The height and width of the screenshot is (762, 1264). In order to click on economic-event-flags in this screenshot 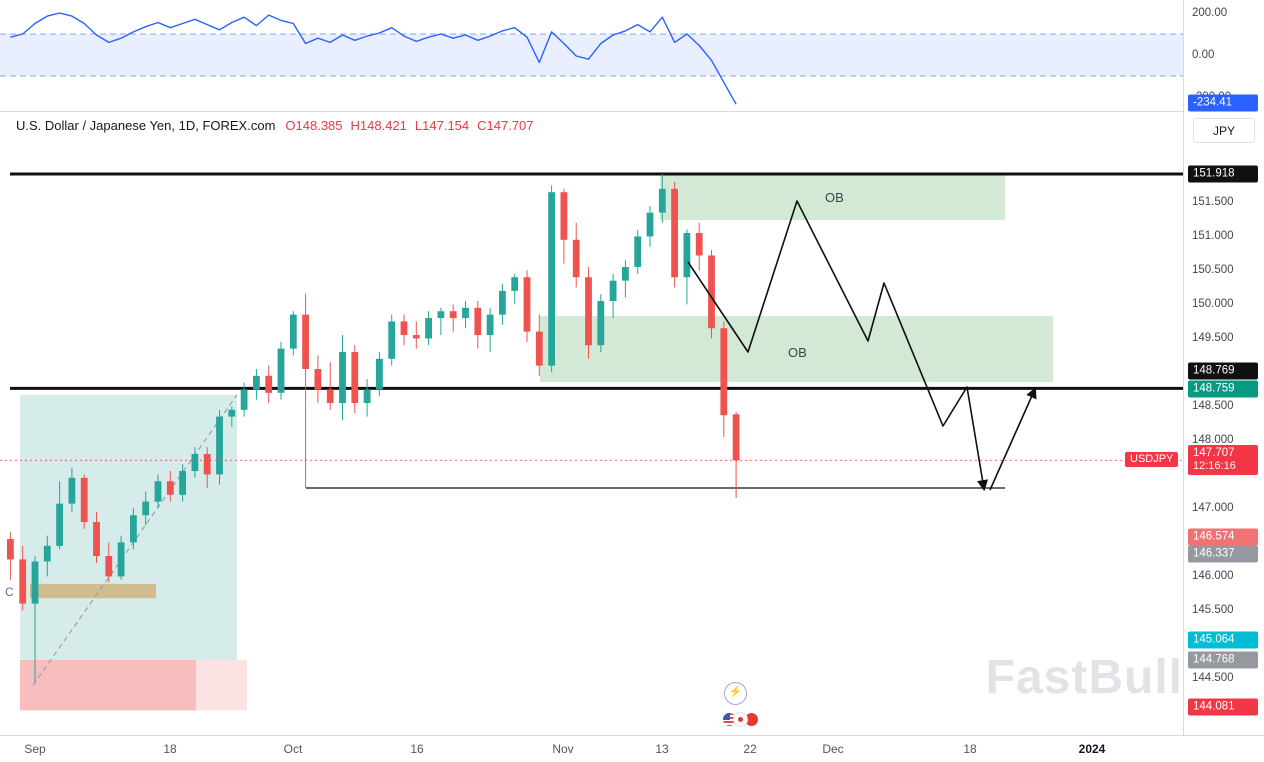, I will do `click(740, 719)`.